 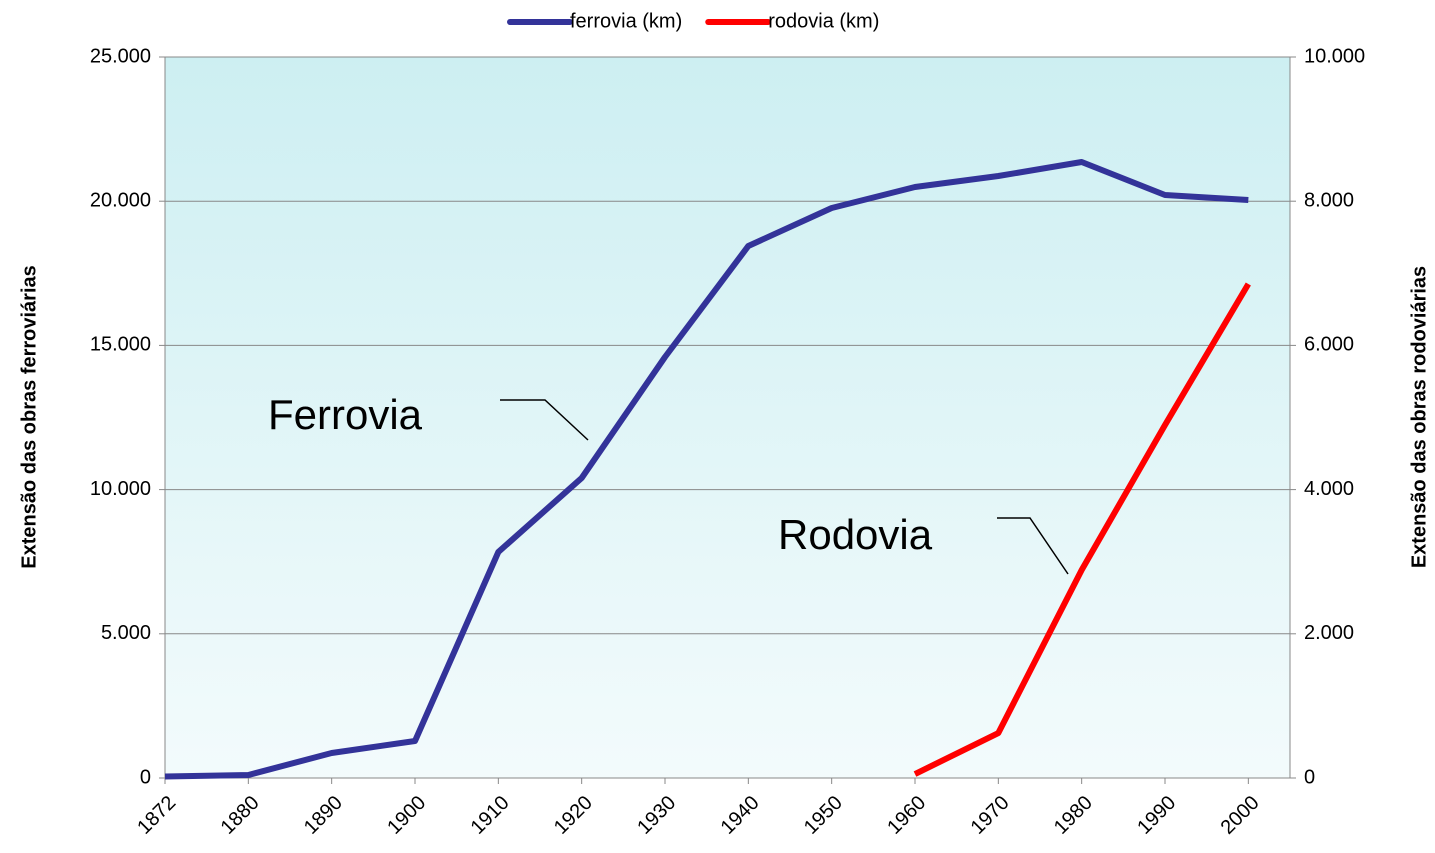 I want to click on x-tick-label: 1920, so click(x=573, y=815).